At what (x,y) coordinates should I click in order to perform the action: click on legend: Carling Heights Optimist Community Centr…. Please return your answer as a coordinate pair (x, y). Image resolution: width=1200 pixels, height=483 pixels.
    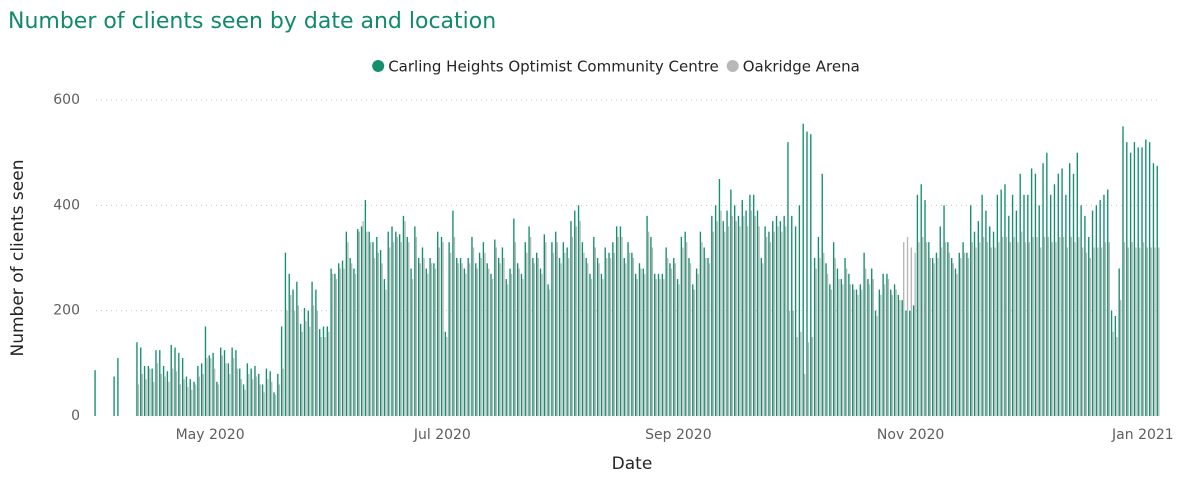
    Looking at the image, I should click on (616, 67).